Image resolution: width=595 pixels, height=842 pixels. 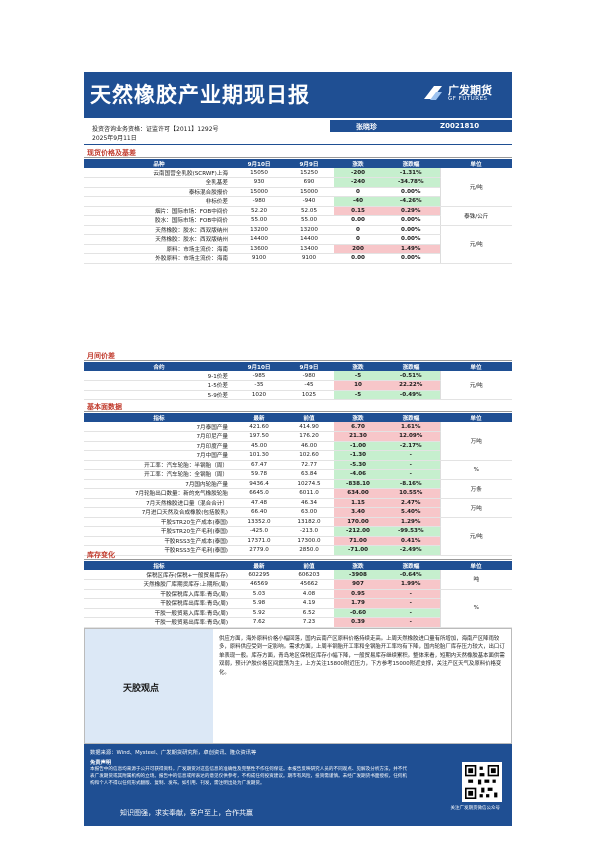 I want to click on disclaimer-title: 免责声明, so click(x=101, y=763).